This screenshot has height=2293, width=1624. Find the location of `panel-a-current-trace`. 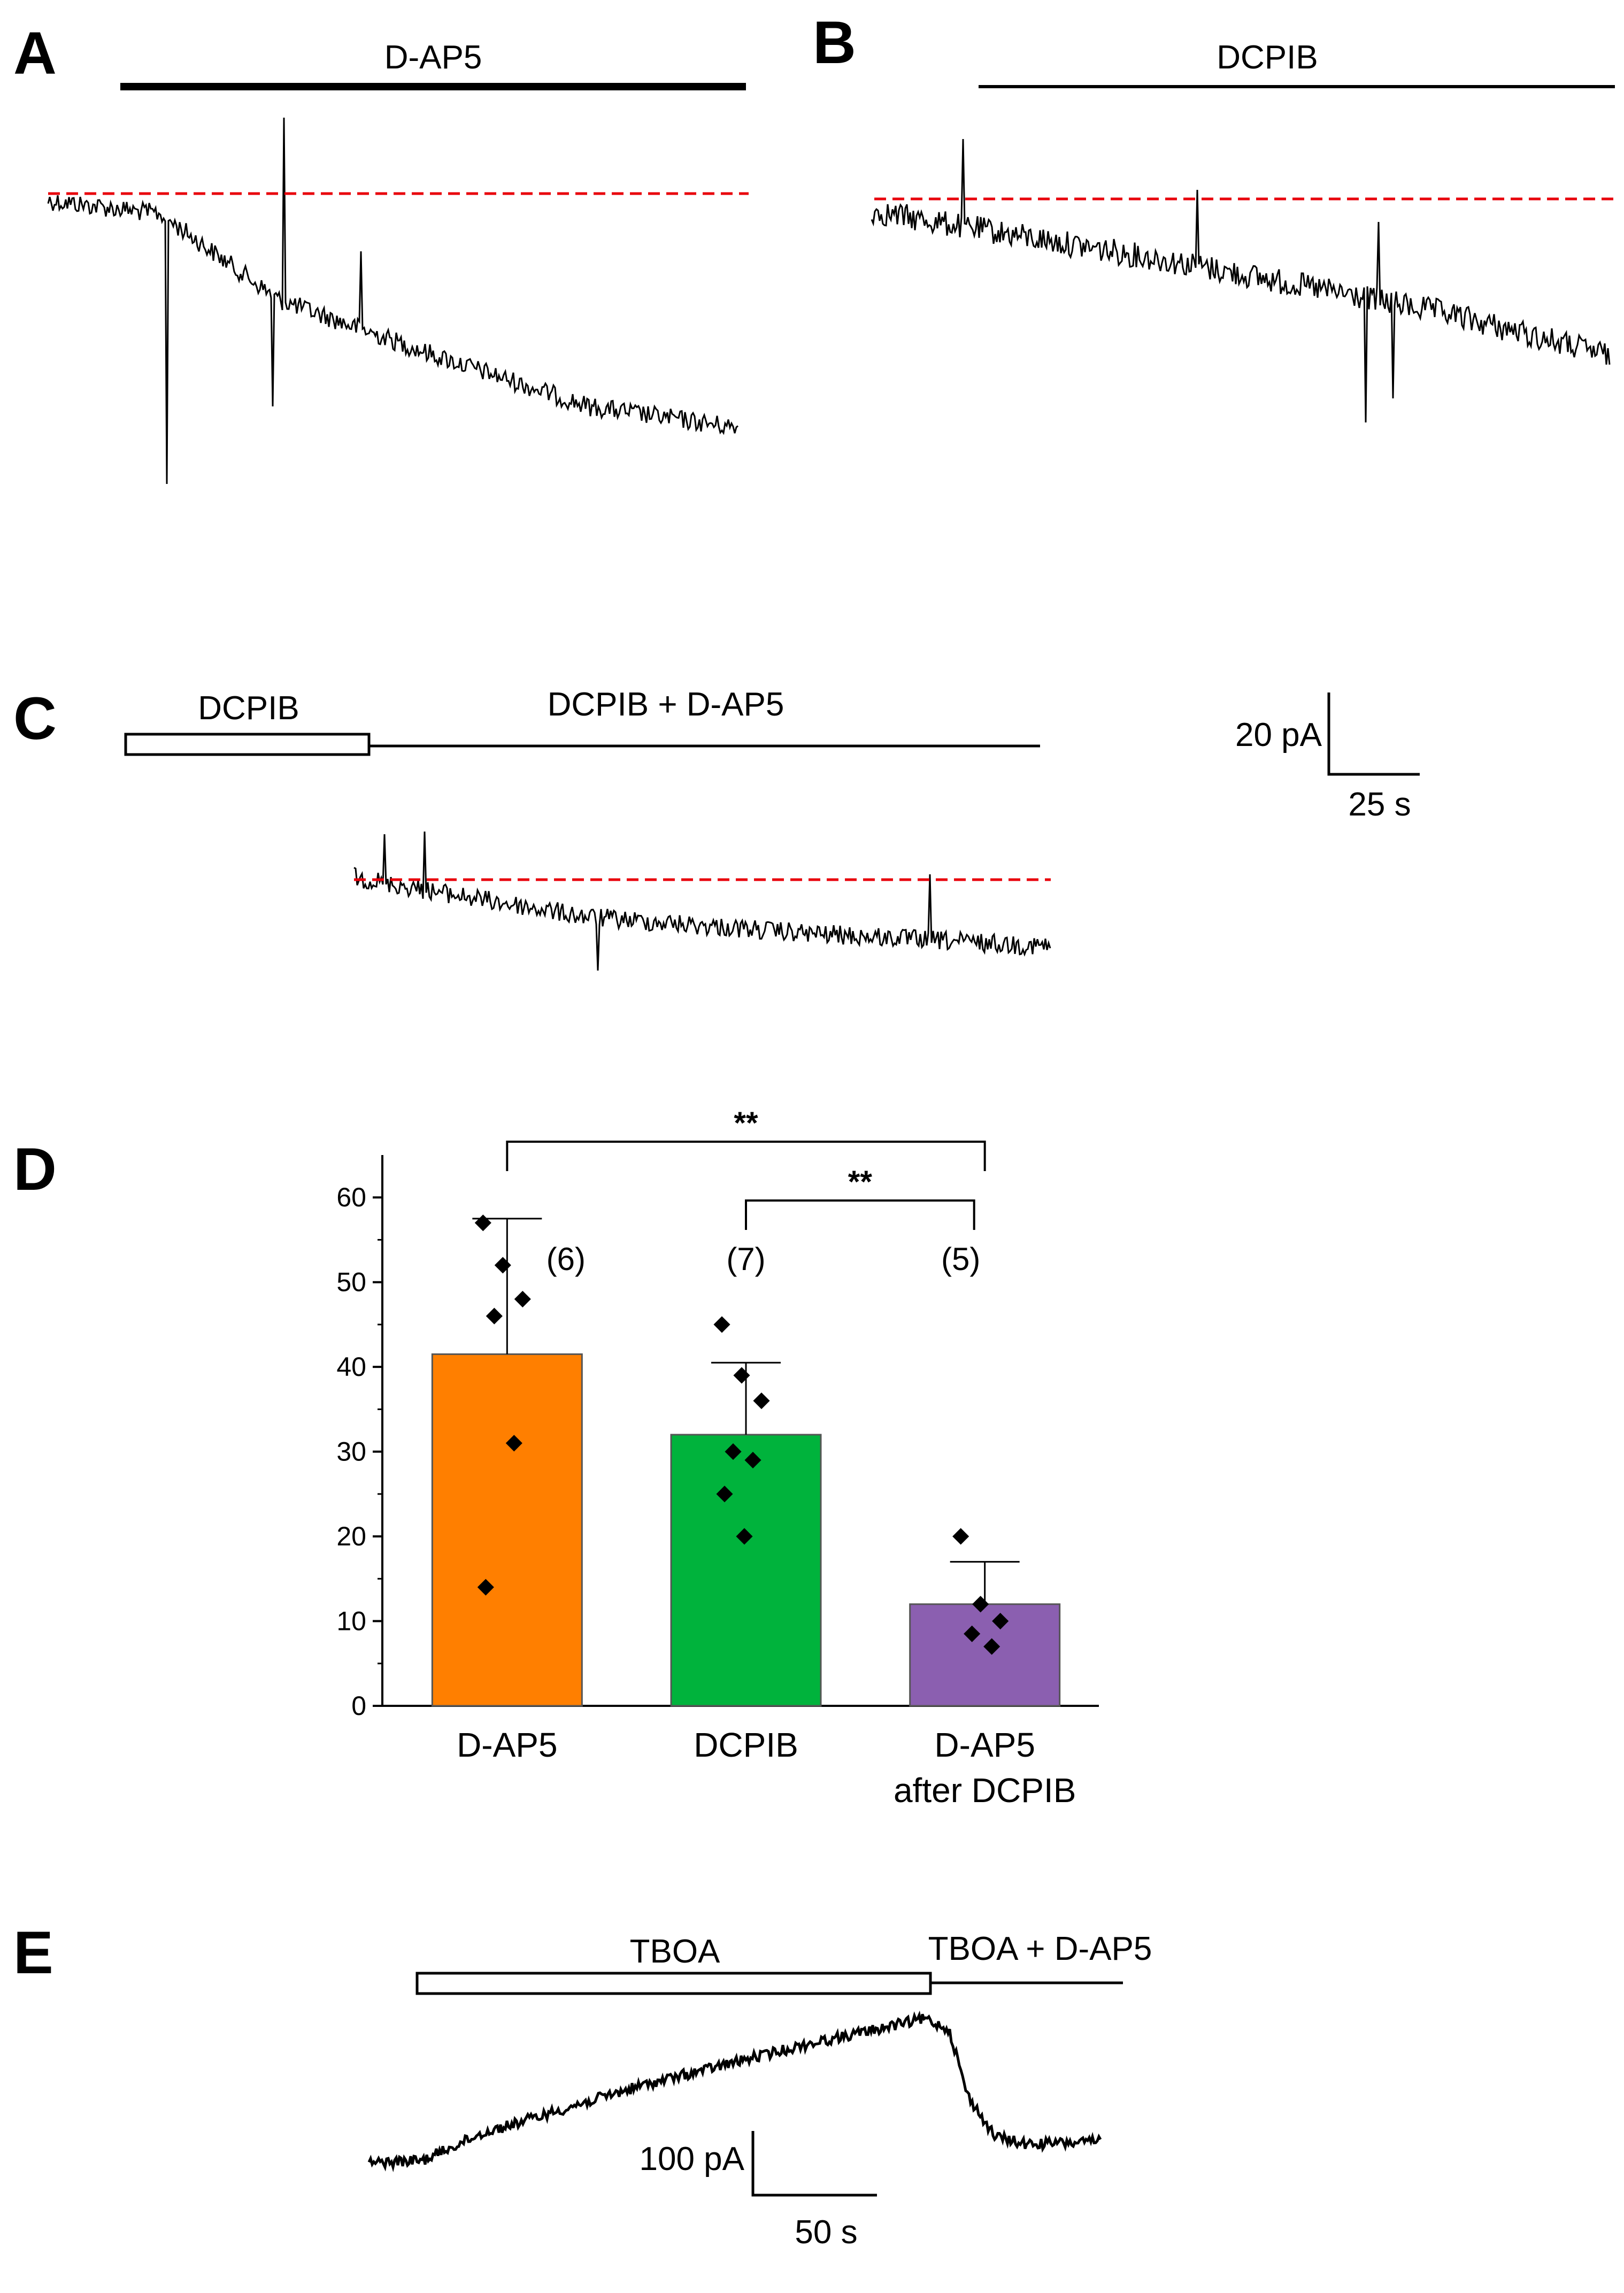

panel-a-current-trace is located at coordinates (392, 300).